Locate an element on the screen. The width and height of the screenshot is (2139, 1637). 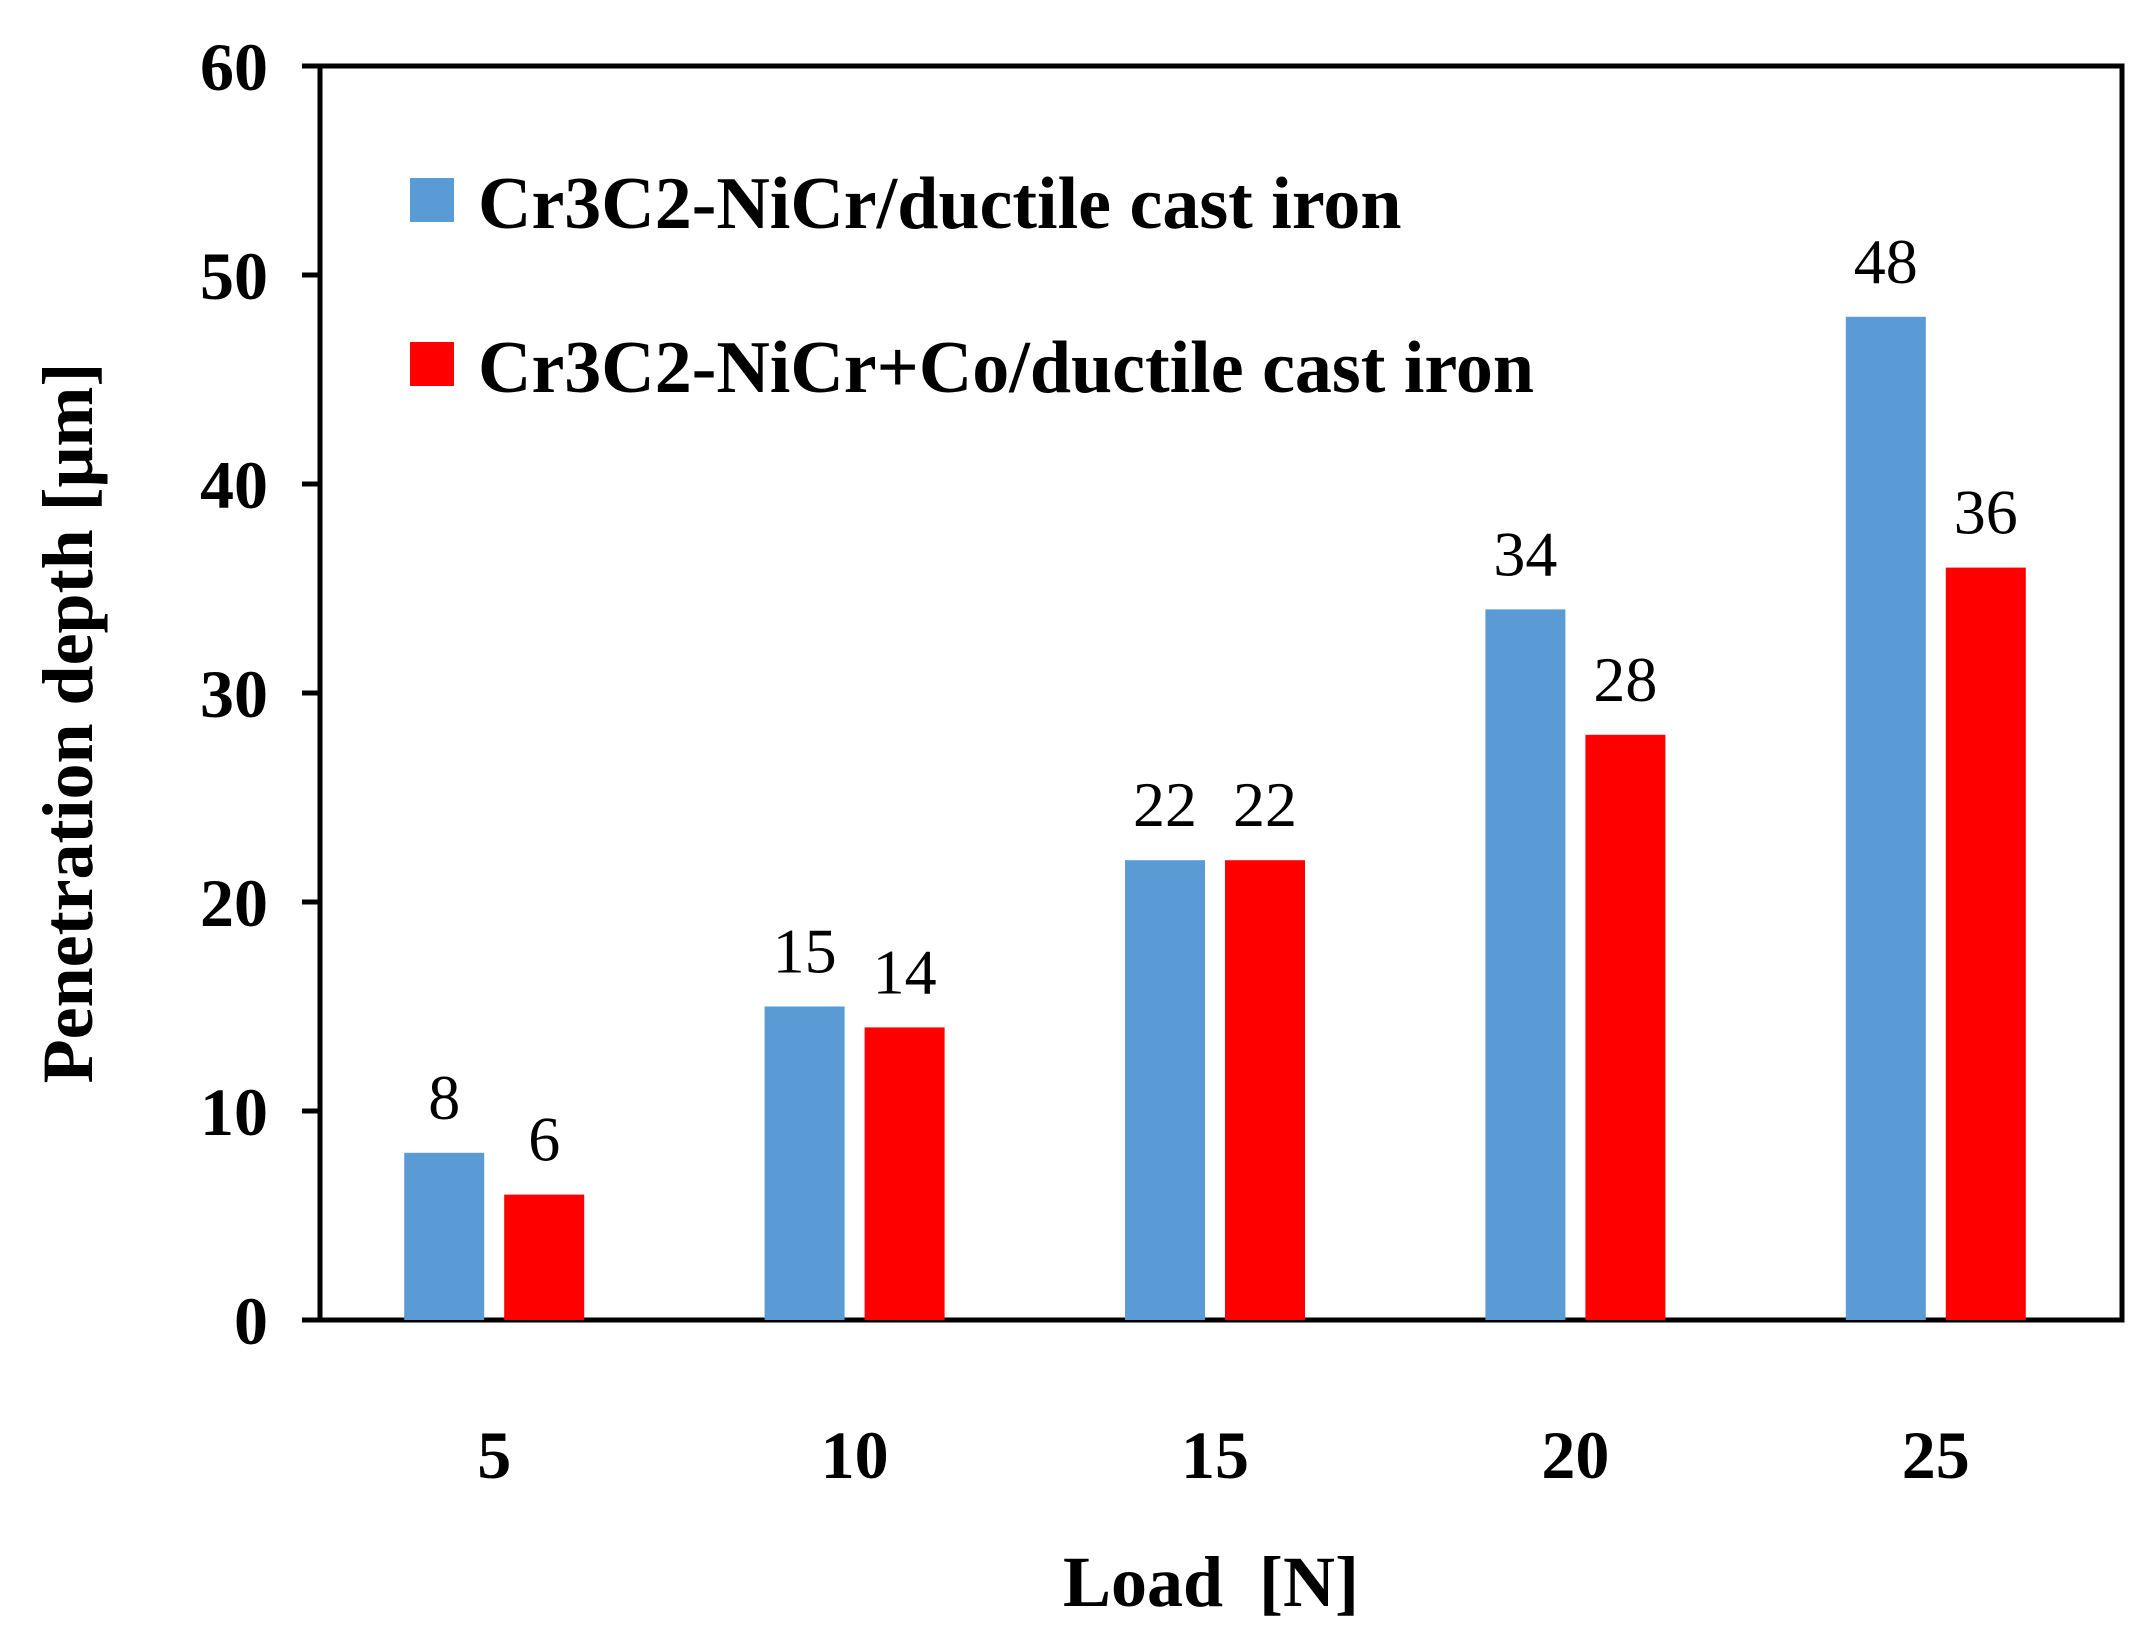
y-tick-label: 40 is located at coordinates (234, 485).